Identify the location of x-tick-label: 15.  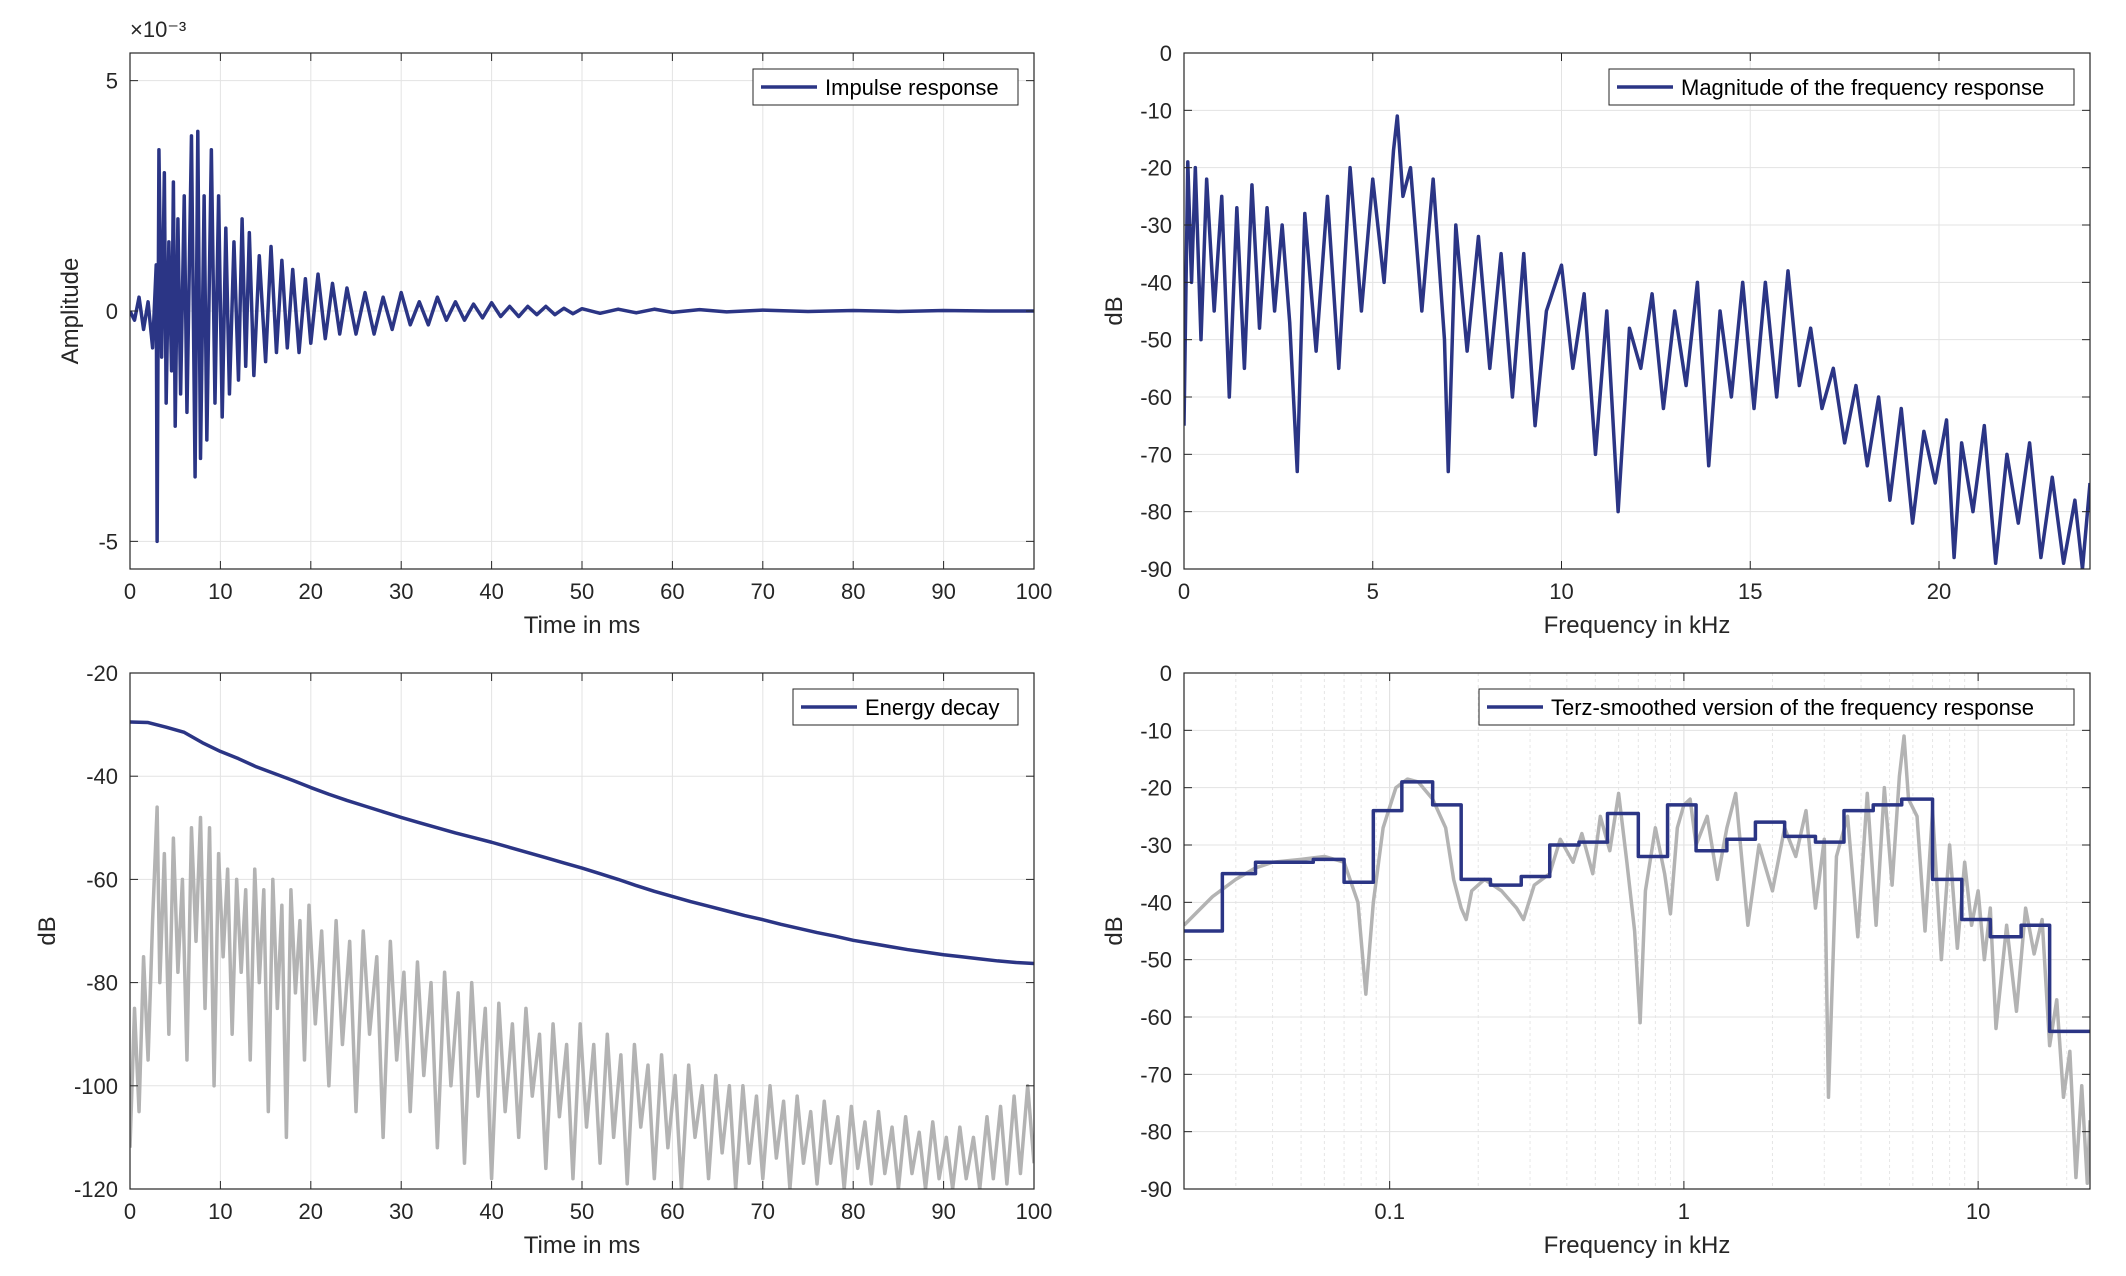
(1750, 591).